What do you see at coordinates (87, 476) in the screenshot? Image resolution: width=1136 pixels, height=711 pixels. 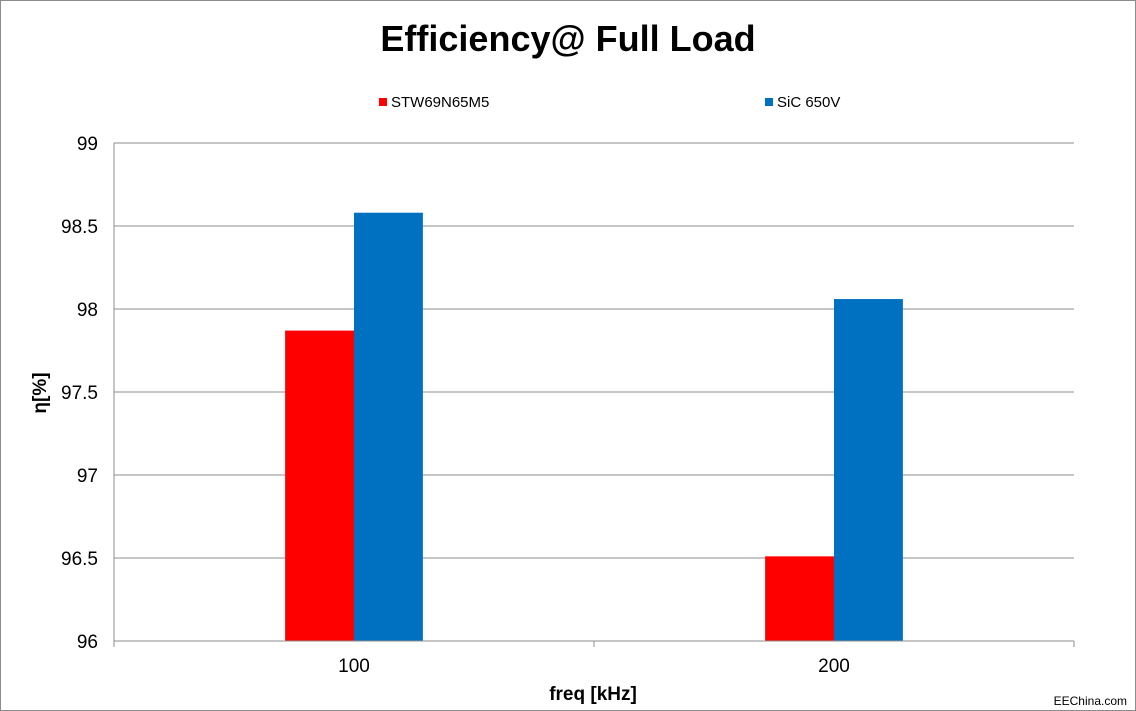 I see `y-tick-label: 97` at bounding box center [87, 476].